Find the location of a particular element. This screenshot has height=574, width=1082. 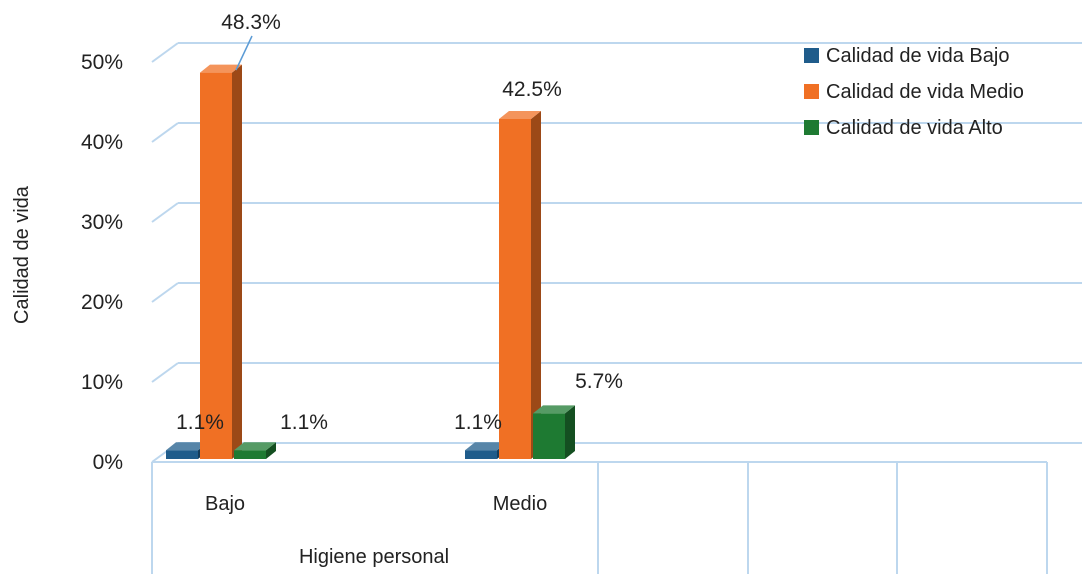

data-label: 5.7% is located at coordinates (599, 381).